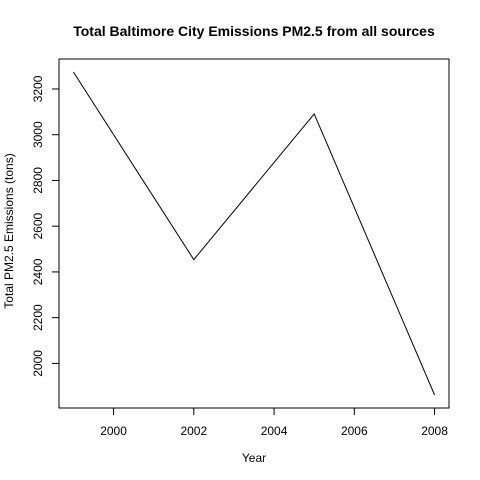 Image resolution: width=480 pixels, height=480 pixels. I want to click on y-tick-label: 3200, so click(38, 88).